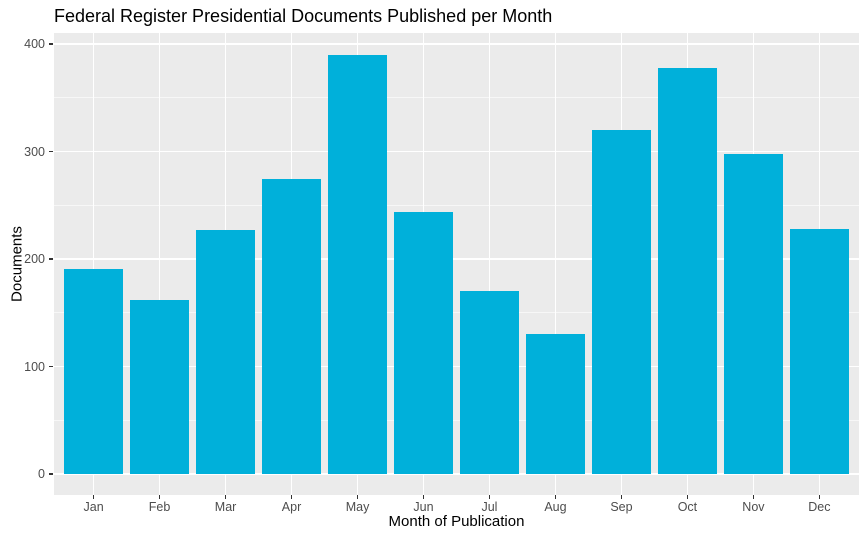 The image size is (861, 536). What do you see at coordinates (357, 264) in the screenshot?
I see `bar-may` at bounding box center [357, 264].